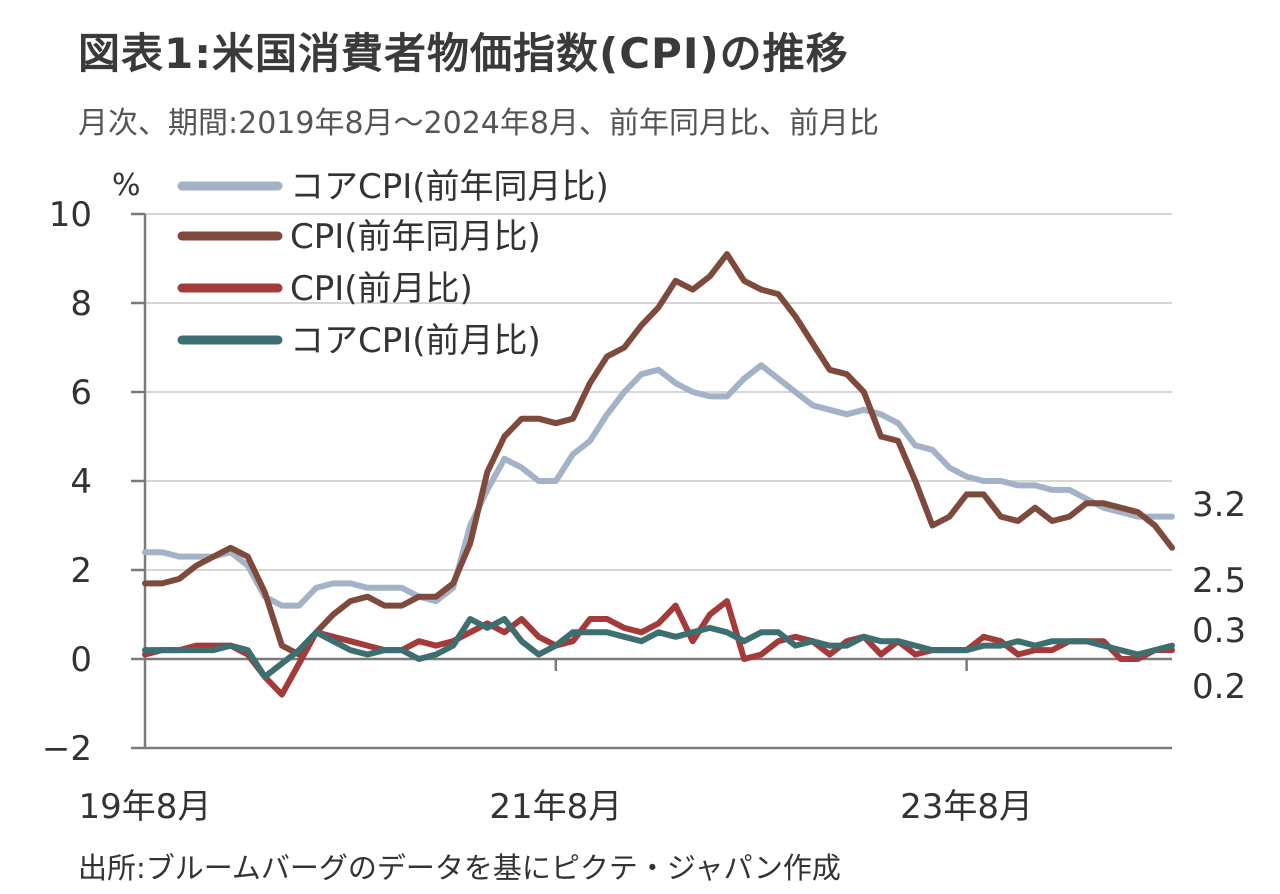 Image resolution: width=1280 pixels, height=894 pixels. What do you see at coordinates (415, 341) in the screenshot?
I see `legend-label: コアCPI(前月比)` at bounding box center [415, 341].